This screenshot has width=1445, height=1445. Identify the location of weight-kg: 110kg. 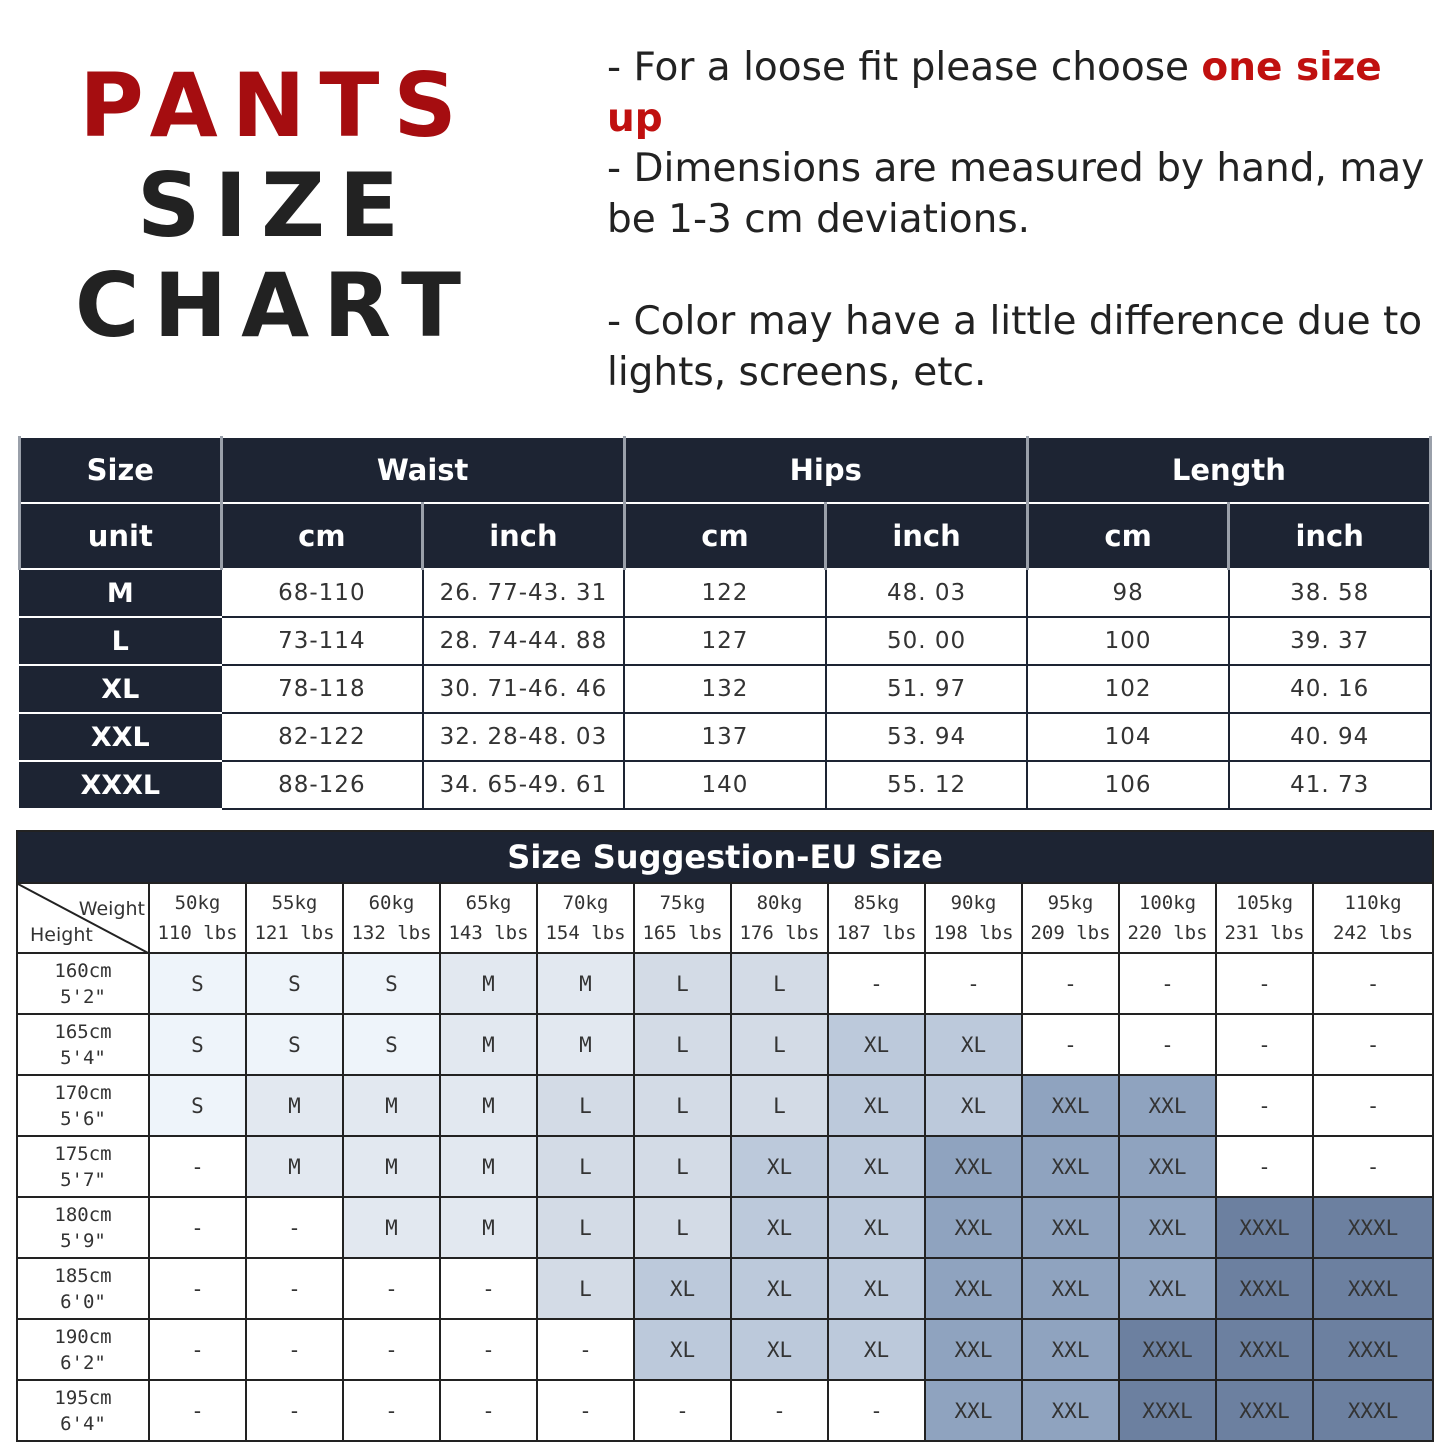
(1373, 903).